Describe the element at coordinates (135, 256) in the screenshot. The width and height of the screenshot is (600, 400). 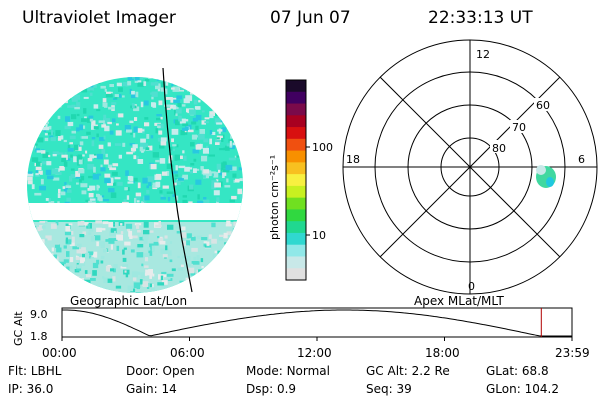
I see `aurora-speckle-layer-lower` at that location.